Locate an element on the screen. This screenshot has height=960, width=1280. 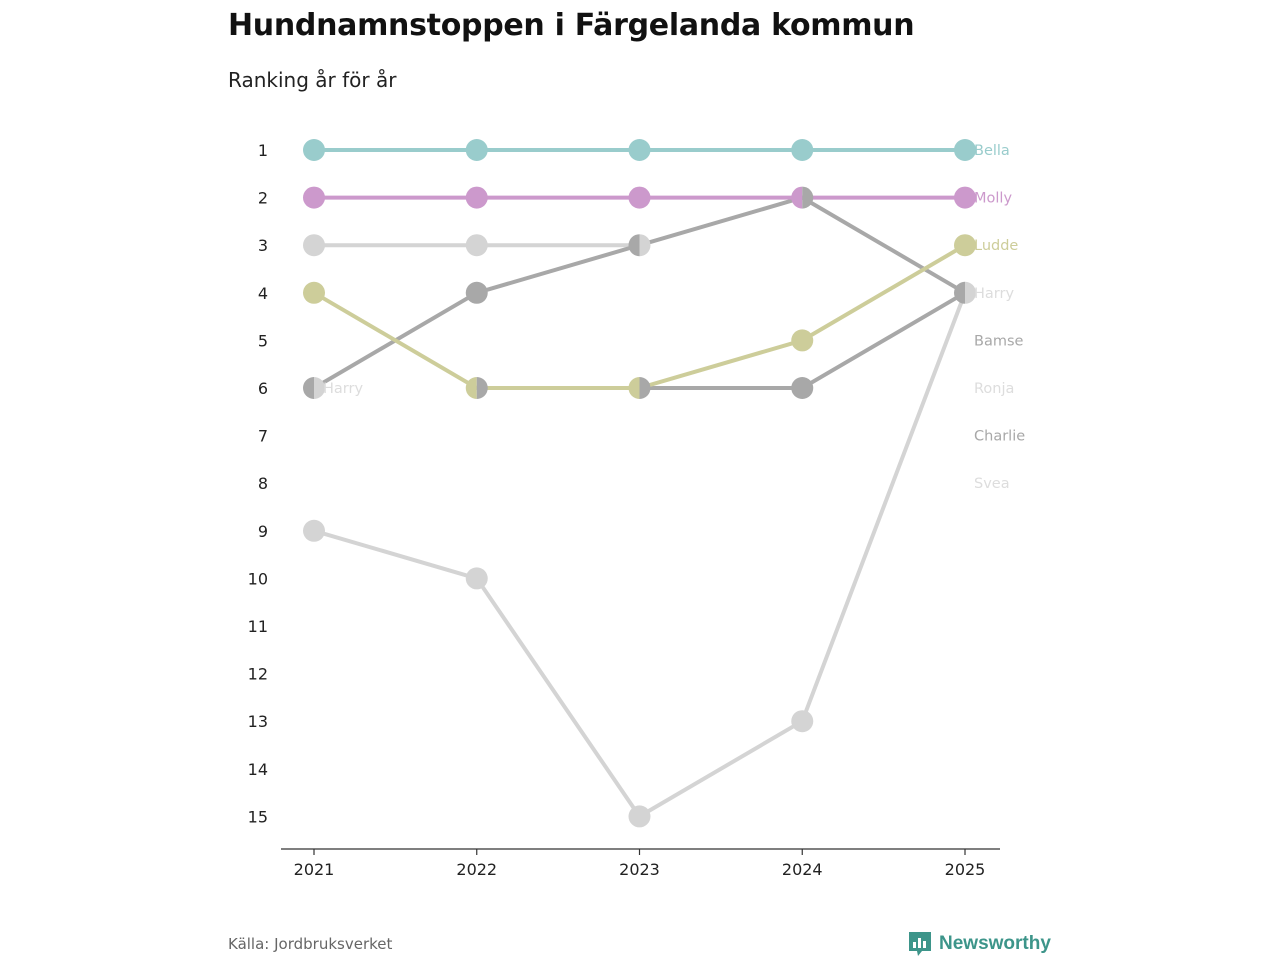
y-tick-label: 7 is located at coordinates (263, 436).